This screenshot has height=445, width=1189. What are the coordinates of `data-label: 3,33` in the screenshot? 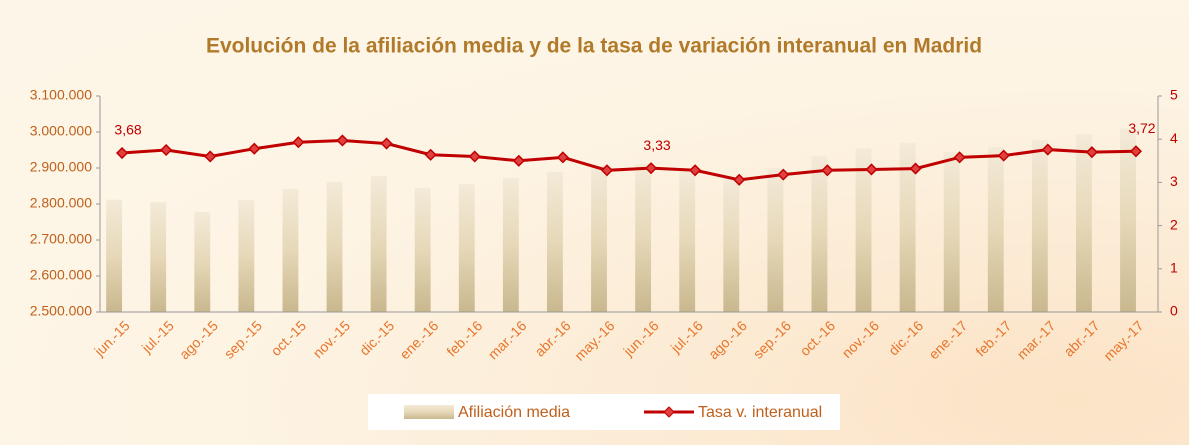 It's located at (656, 145).